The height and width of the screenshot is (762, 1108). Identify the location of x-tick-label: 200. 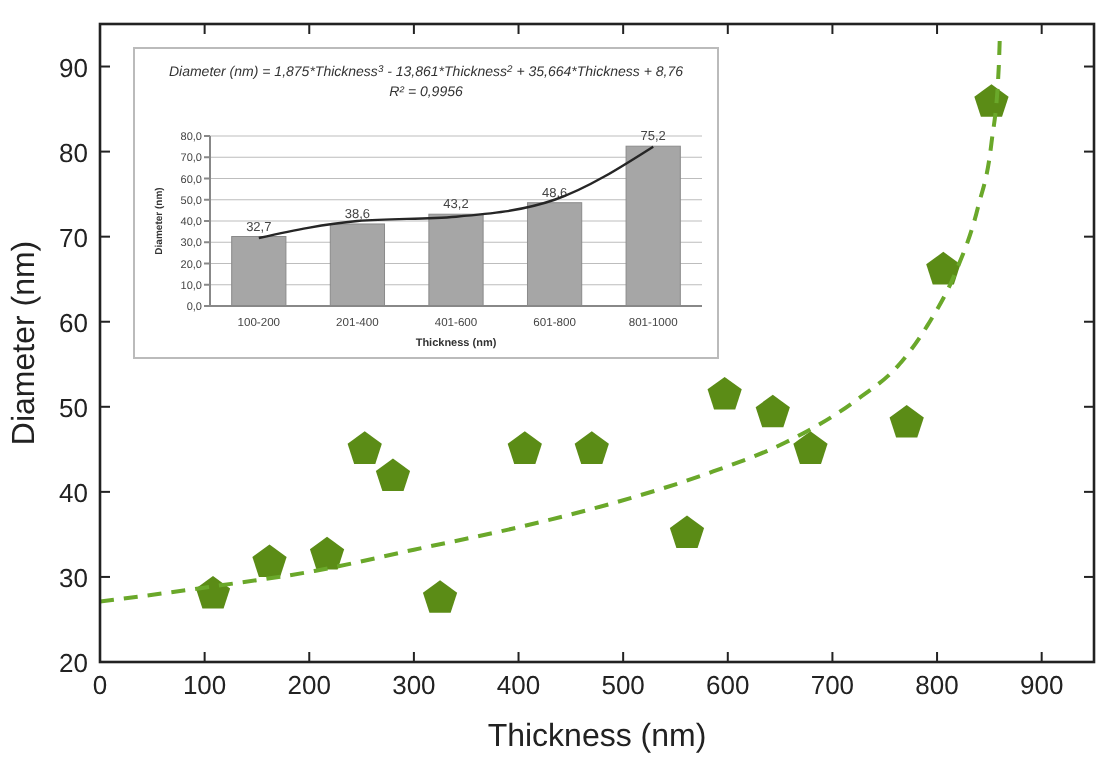
(309, 685).